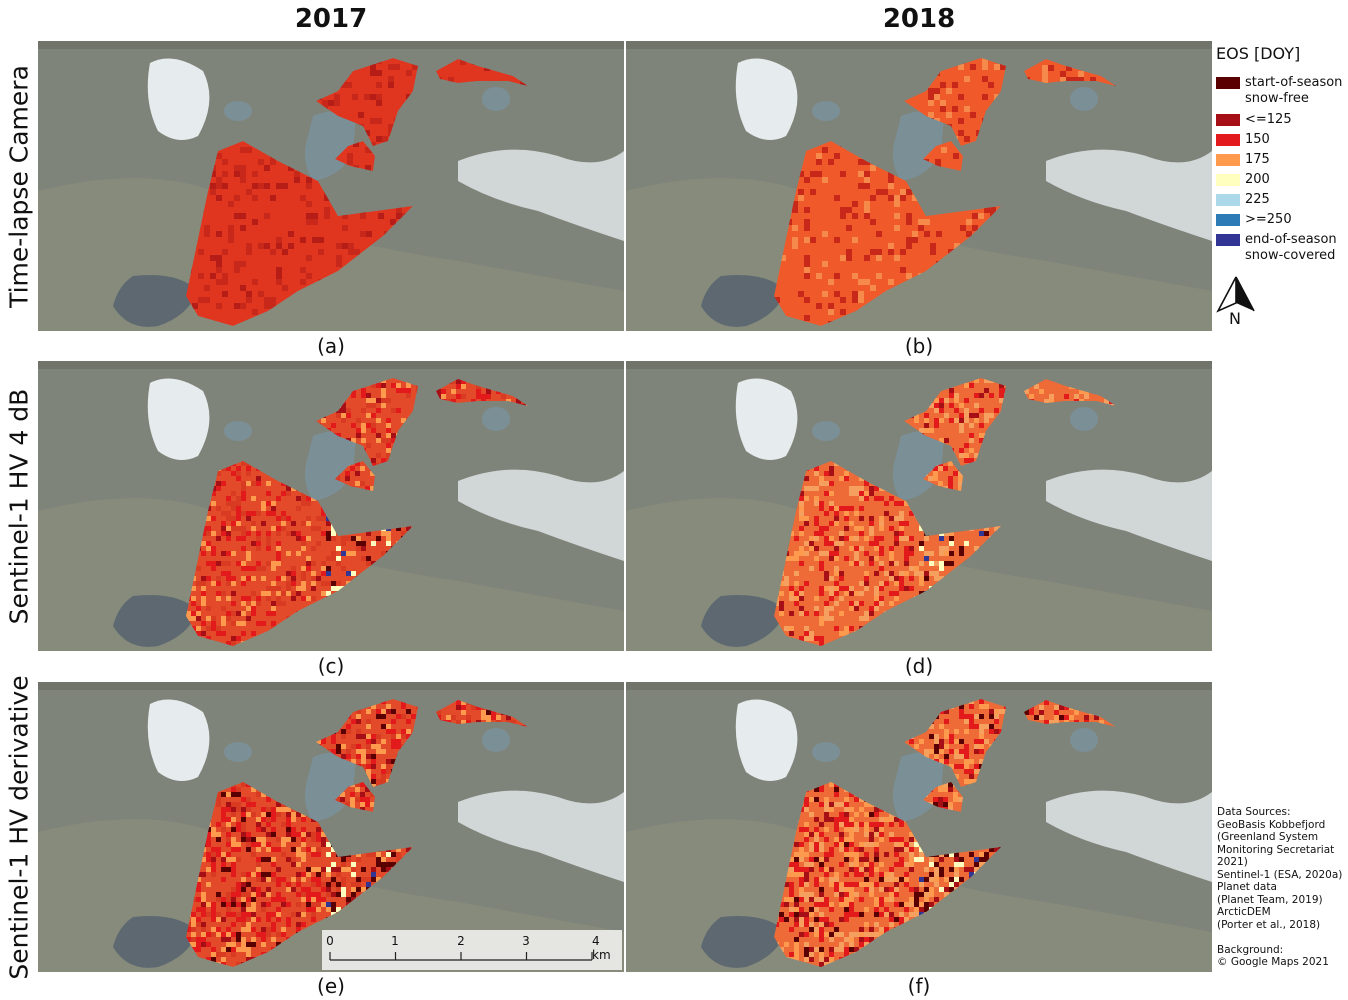 The width and height of the screenshot is (1348, 1000). I want to click on column-title-2018: 2018, so click(919, 19).